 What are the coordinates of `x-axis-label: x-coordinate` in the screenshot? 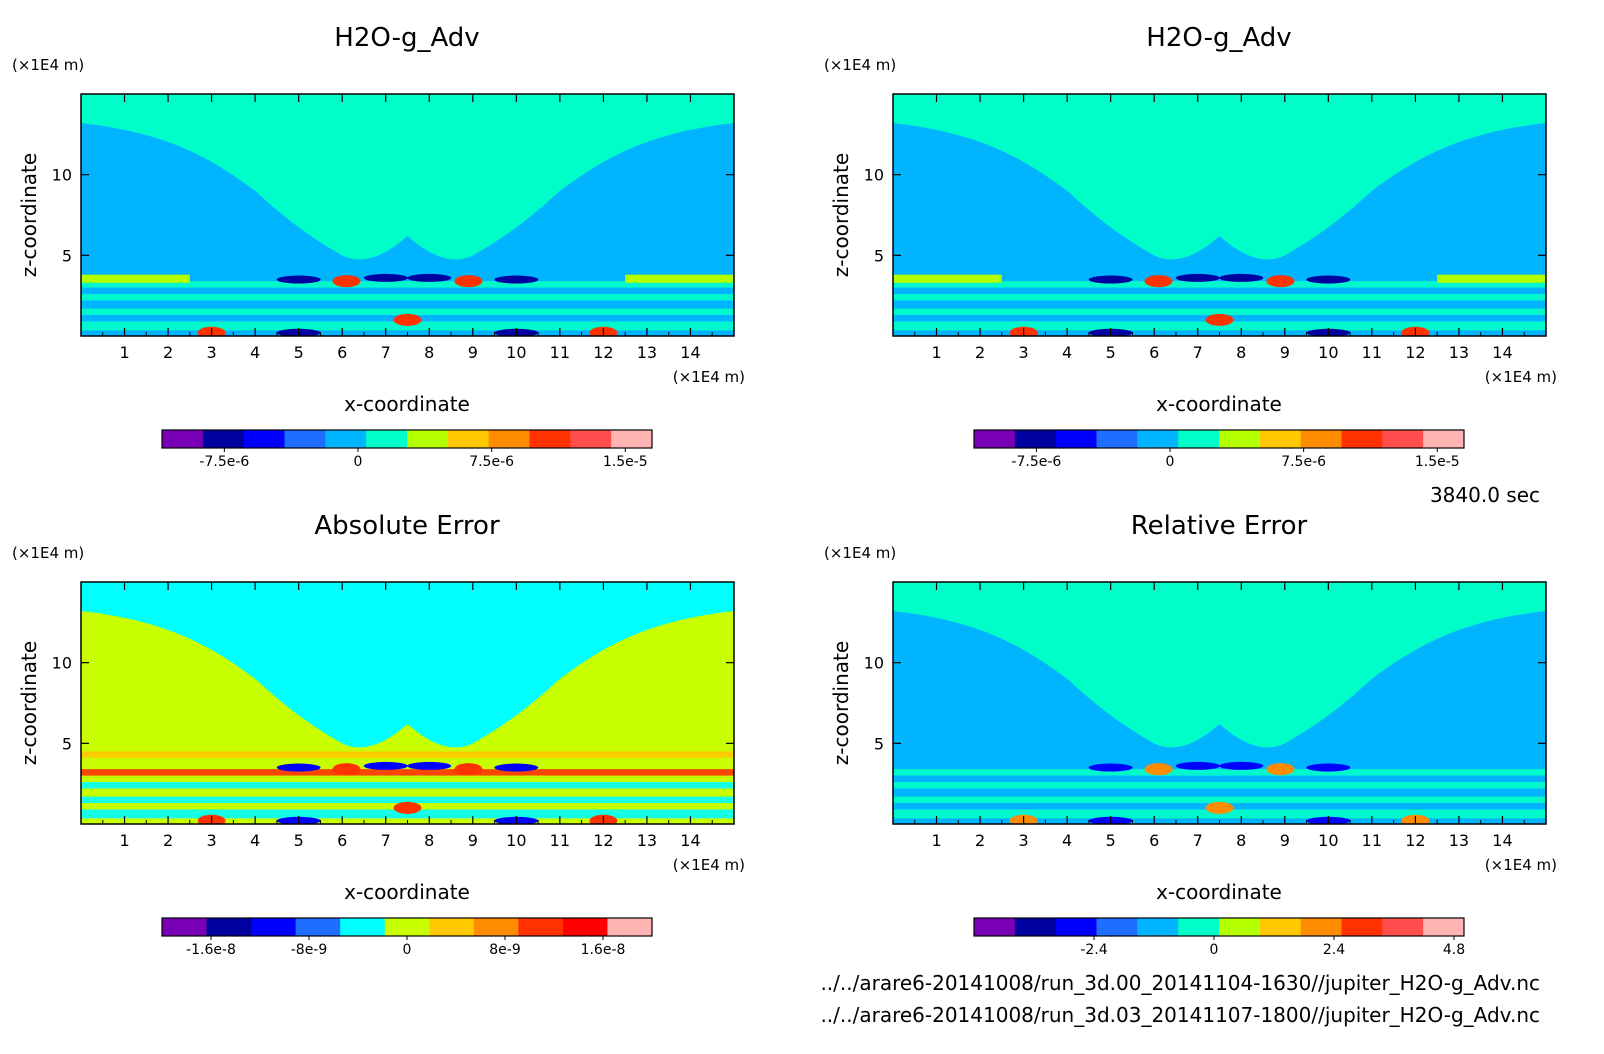 It's located at (1219, 892).